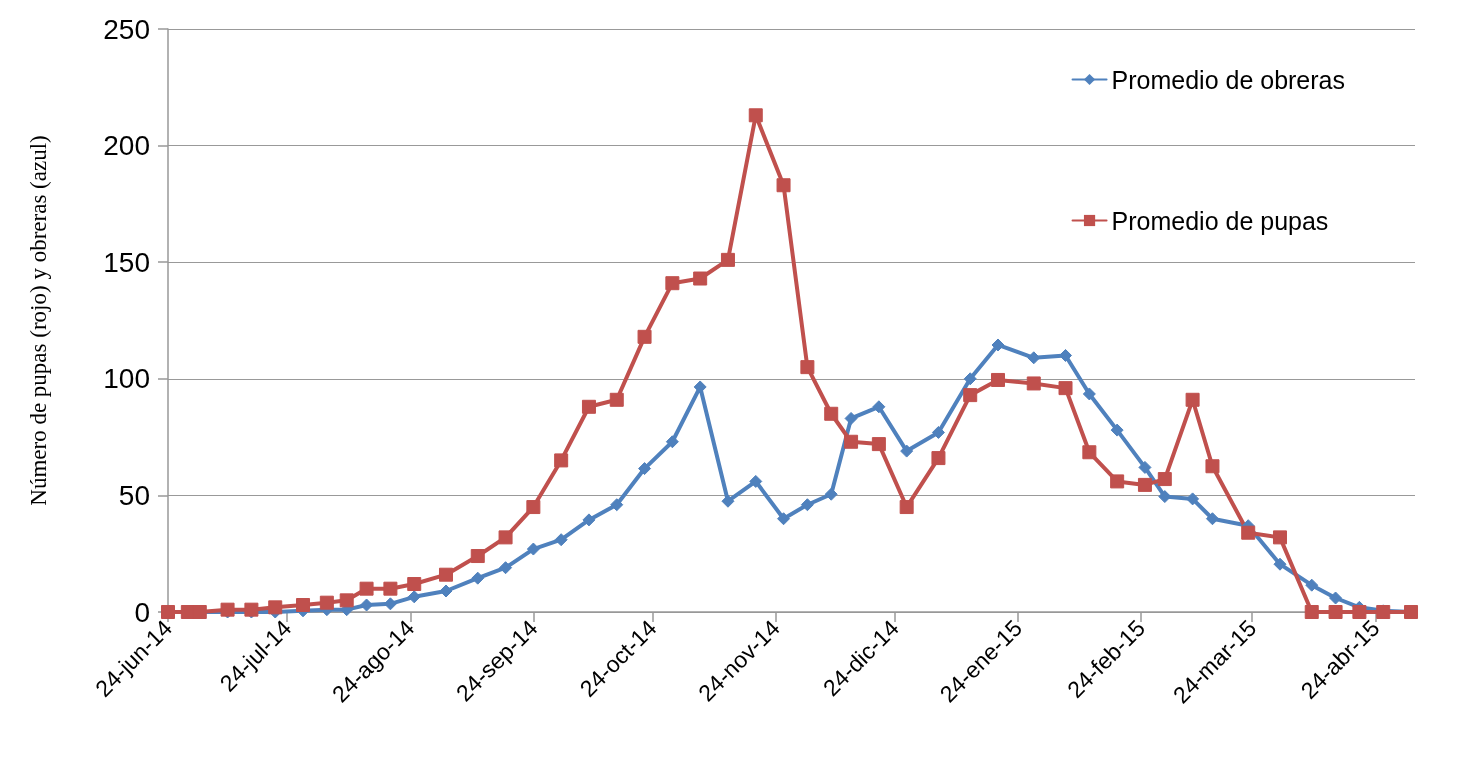 This screenshot has height=757, width=1460. Describe the element at coordinates (126, 262) in the screenshot. I see `y-tick-label: 150` at that location.